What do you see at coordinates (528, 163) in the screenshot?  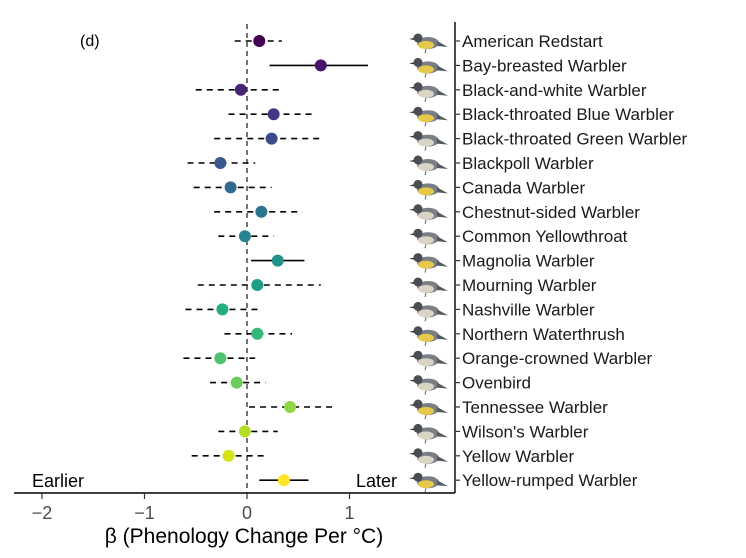 I see `species-label: Blackpoll Warbler` at bounding box center [528, 163].